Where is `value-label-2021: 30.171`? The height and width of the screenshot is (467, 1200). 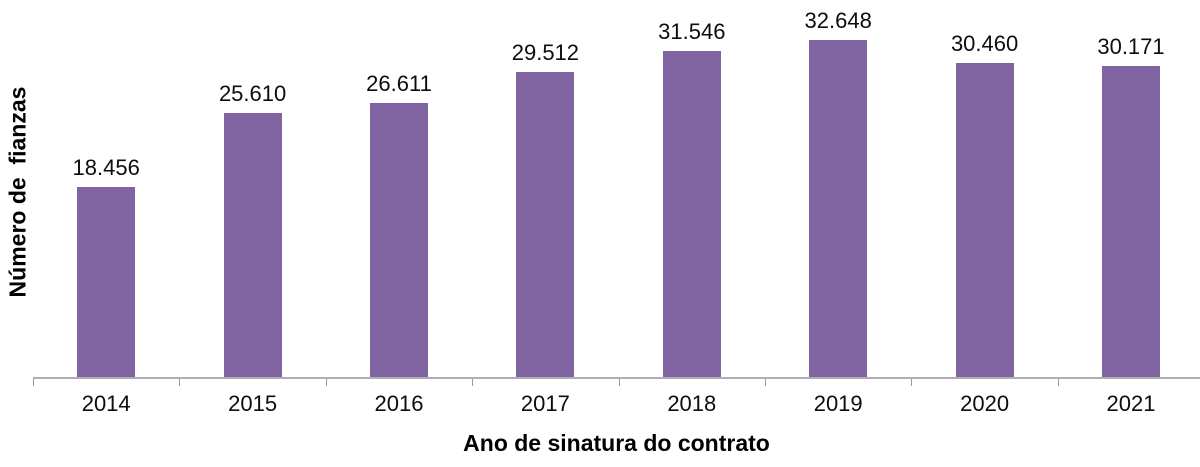 value-label-2021: 30.171 is located at coordinates (1131, 46).